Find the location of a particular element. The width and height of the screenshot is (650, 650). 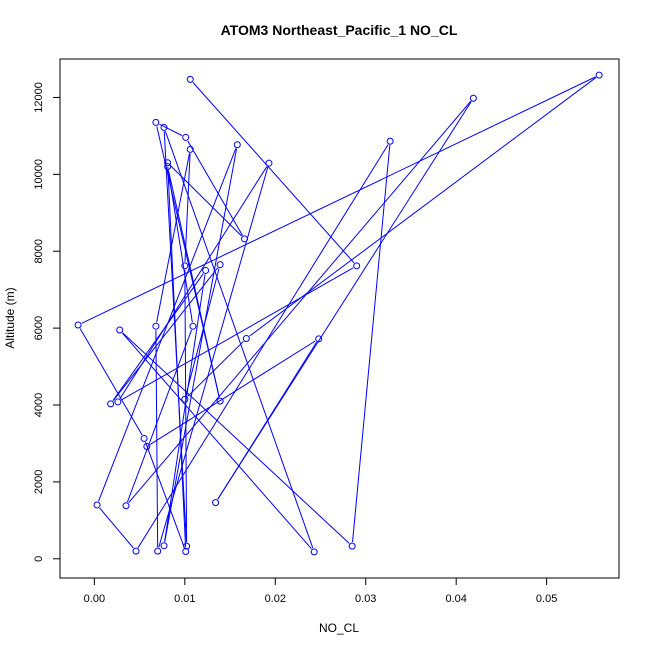

chart-title: ATOM3 Northeast_Pacific_1 NO_CL is located at coordinates (339, 30).